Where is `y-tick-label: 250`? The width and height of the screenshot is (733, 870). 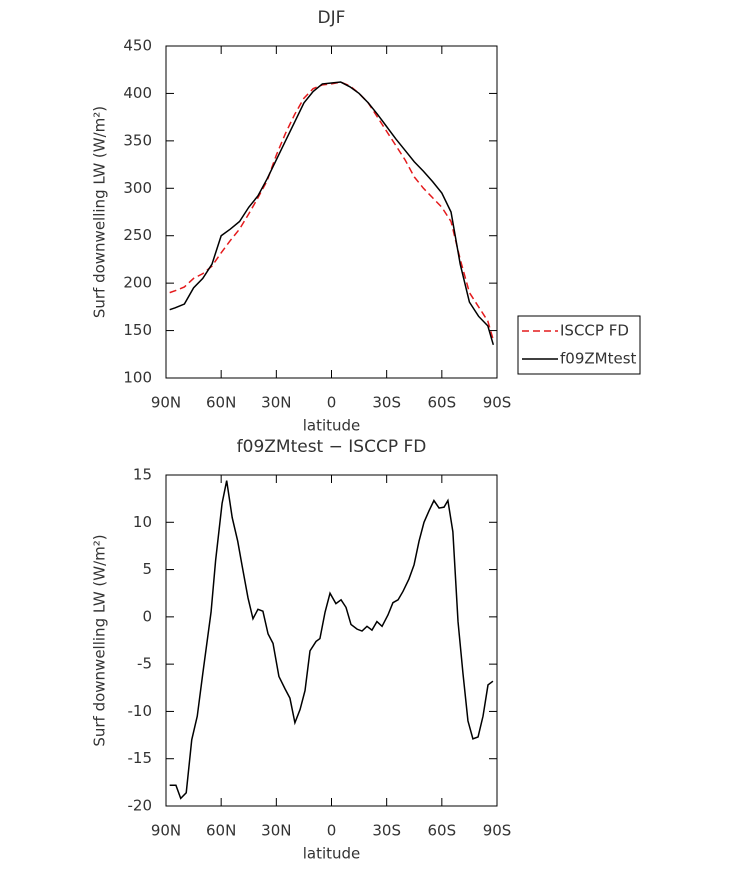 y-tick-label: 250 is located at coordinates (137, 235).